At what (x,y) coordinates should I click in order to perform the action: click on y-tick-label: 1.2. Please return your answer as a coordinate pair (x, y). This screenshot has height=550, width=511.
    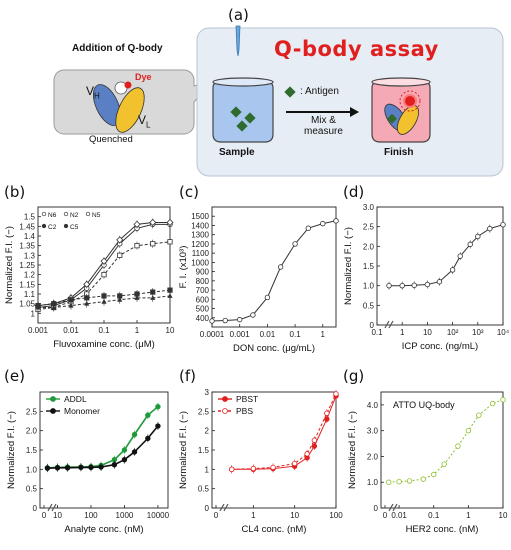
    Looking at the image, I should click on (30, 275).